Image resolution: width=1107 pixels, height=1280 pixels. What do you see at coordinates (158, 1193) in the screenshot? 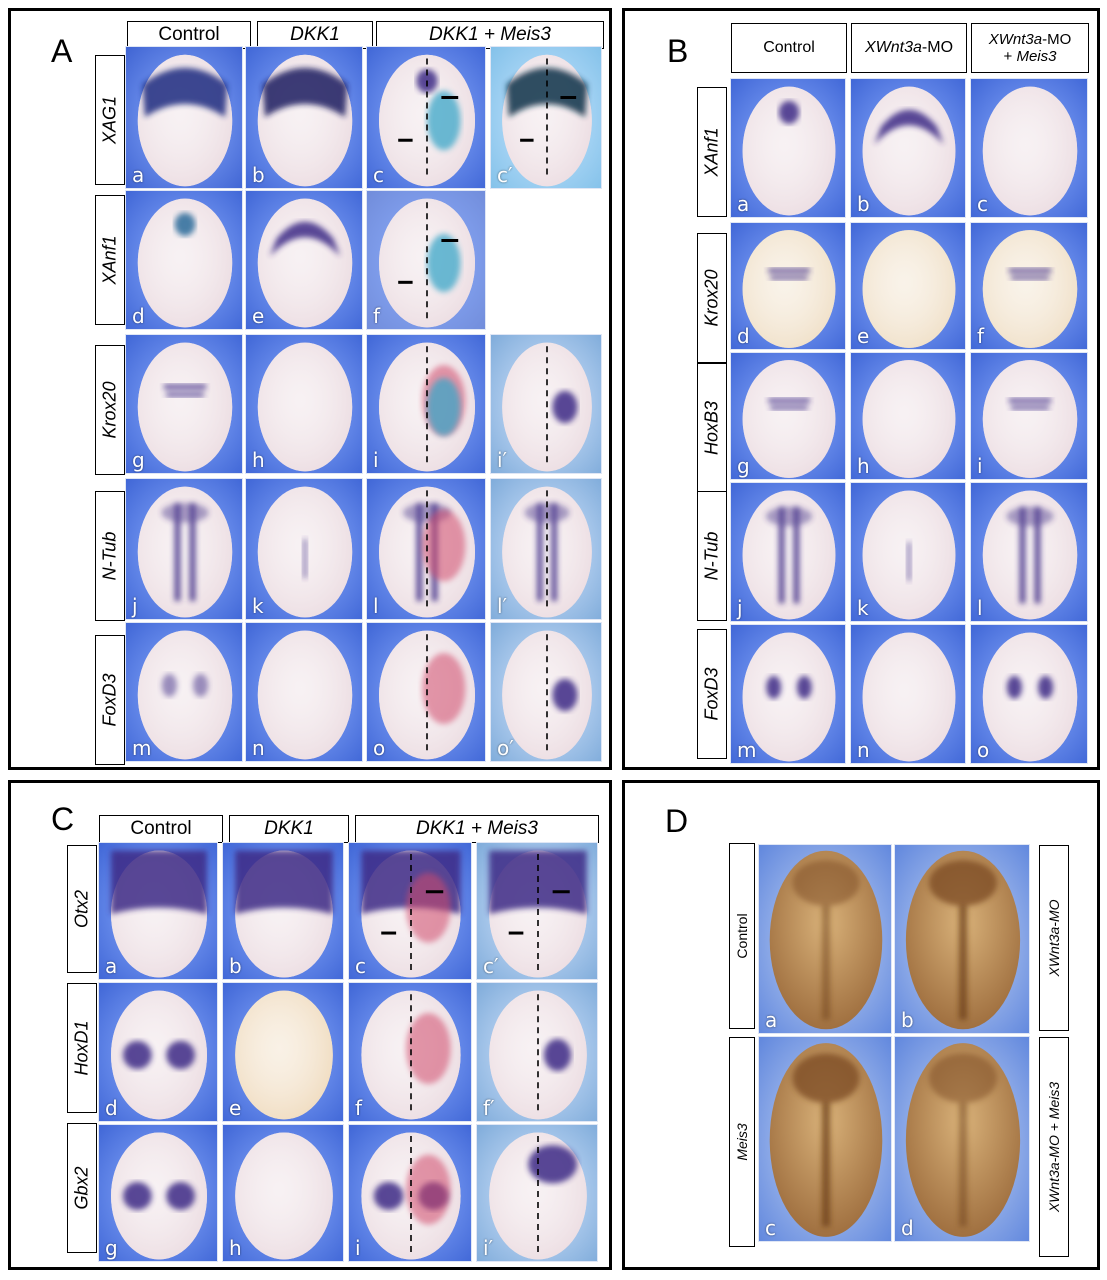
I see `embryo-image: g` at bounding box center [158, 1193].